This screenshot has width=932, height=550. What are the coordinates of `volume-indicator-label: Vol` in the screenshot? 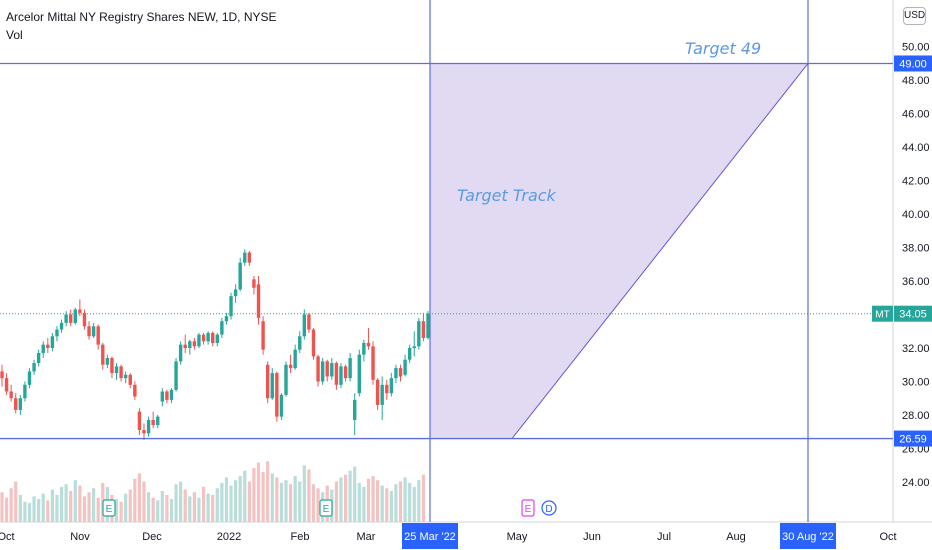 It's located at (14, 35).